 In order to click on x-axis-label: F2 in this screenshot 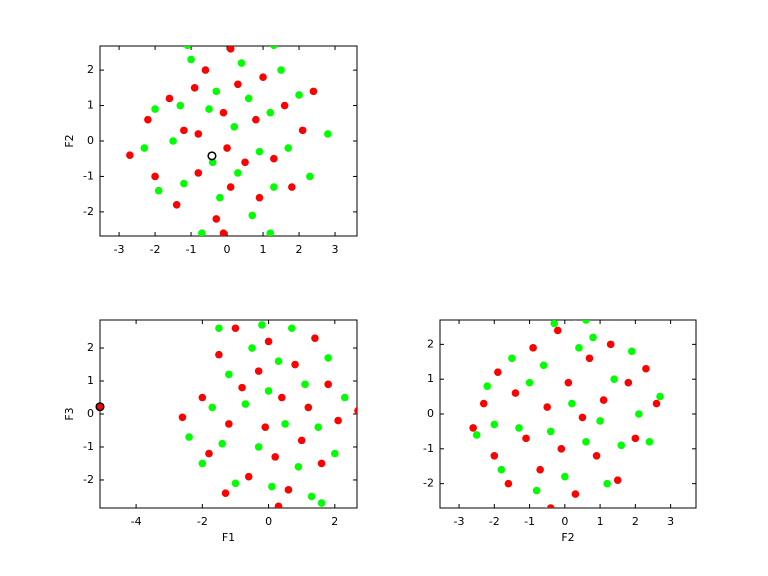, I will do `click(567, 537)`.